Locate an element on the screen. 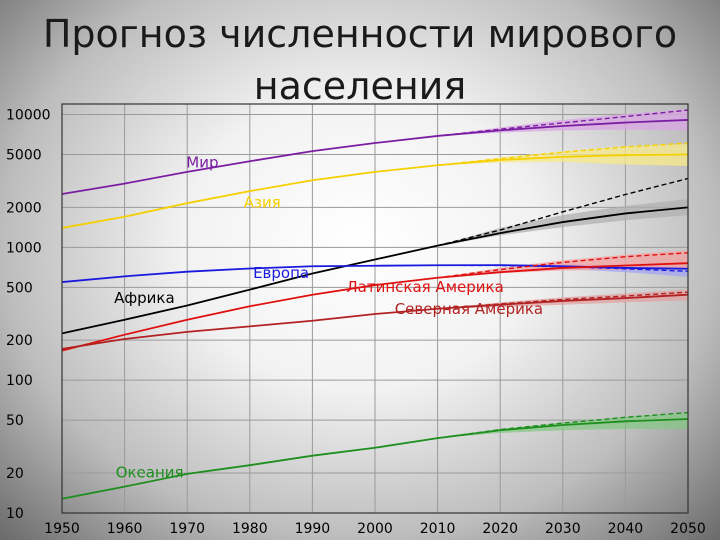 The height and width of the screenshot is (540, 720). мир-line is located at coordinates (375, 157).